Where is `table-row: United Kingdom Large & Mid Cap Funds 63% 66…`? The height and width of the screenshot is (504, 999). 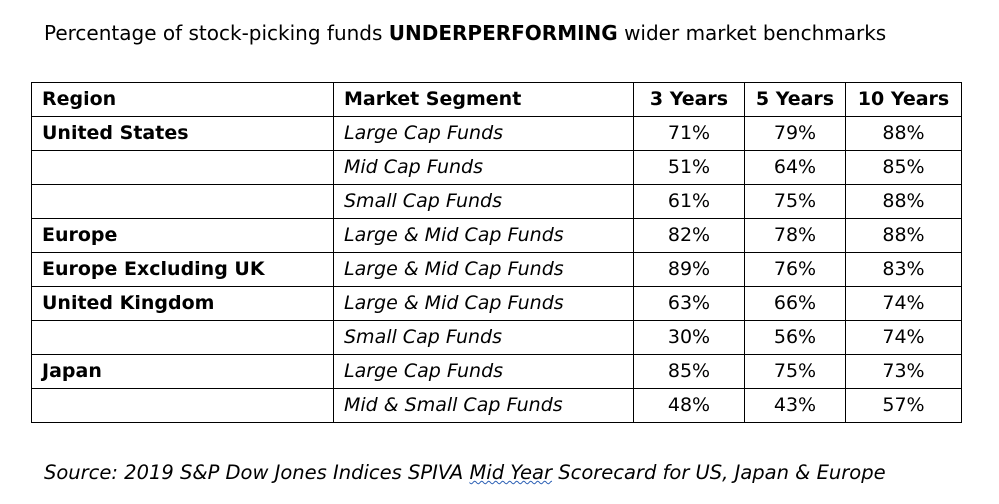 table-row: United Kingdom Large & Mid Cap Funds 63% 66… is located at coordinates (496, 303).